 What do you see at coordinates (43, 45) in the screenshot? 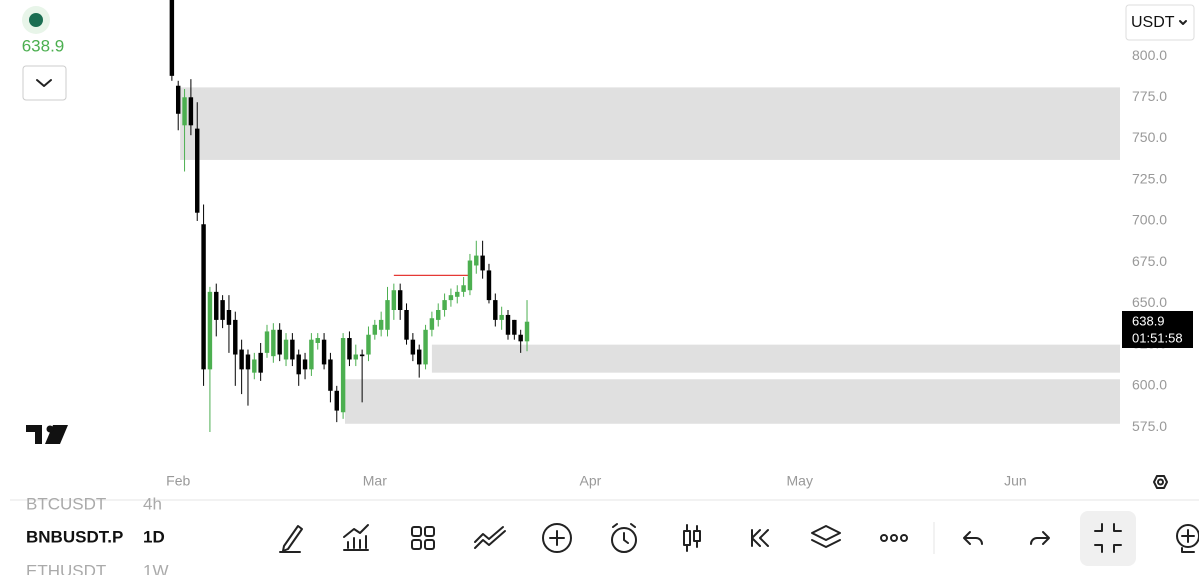
I see `last-price: 638.9` at bounding box center [43, 45].